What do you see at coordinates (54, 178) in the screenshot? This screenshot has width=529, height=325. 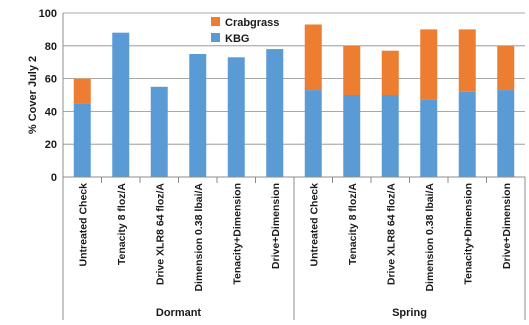 I see `y-tick-label: 0` at bounding box center [54, 178].